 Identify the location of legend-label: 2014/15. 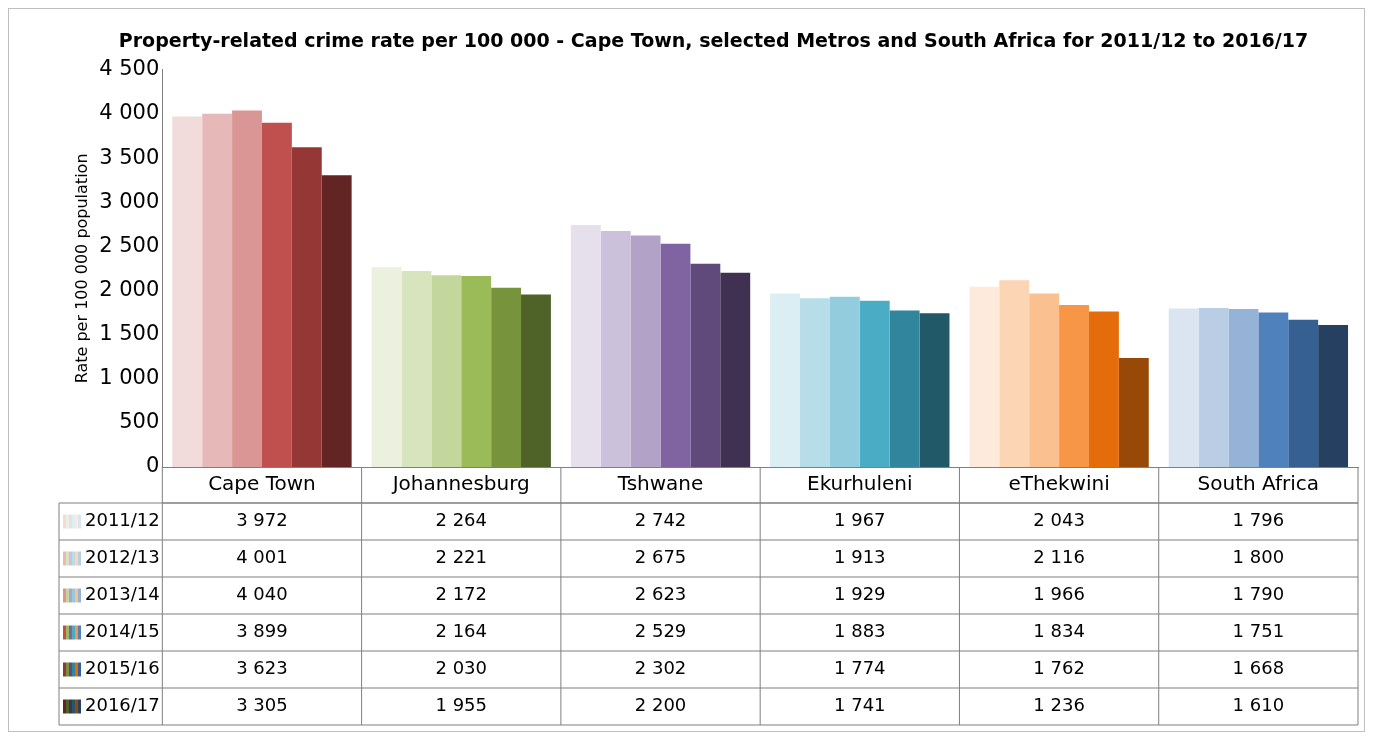
(122, 631).